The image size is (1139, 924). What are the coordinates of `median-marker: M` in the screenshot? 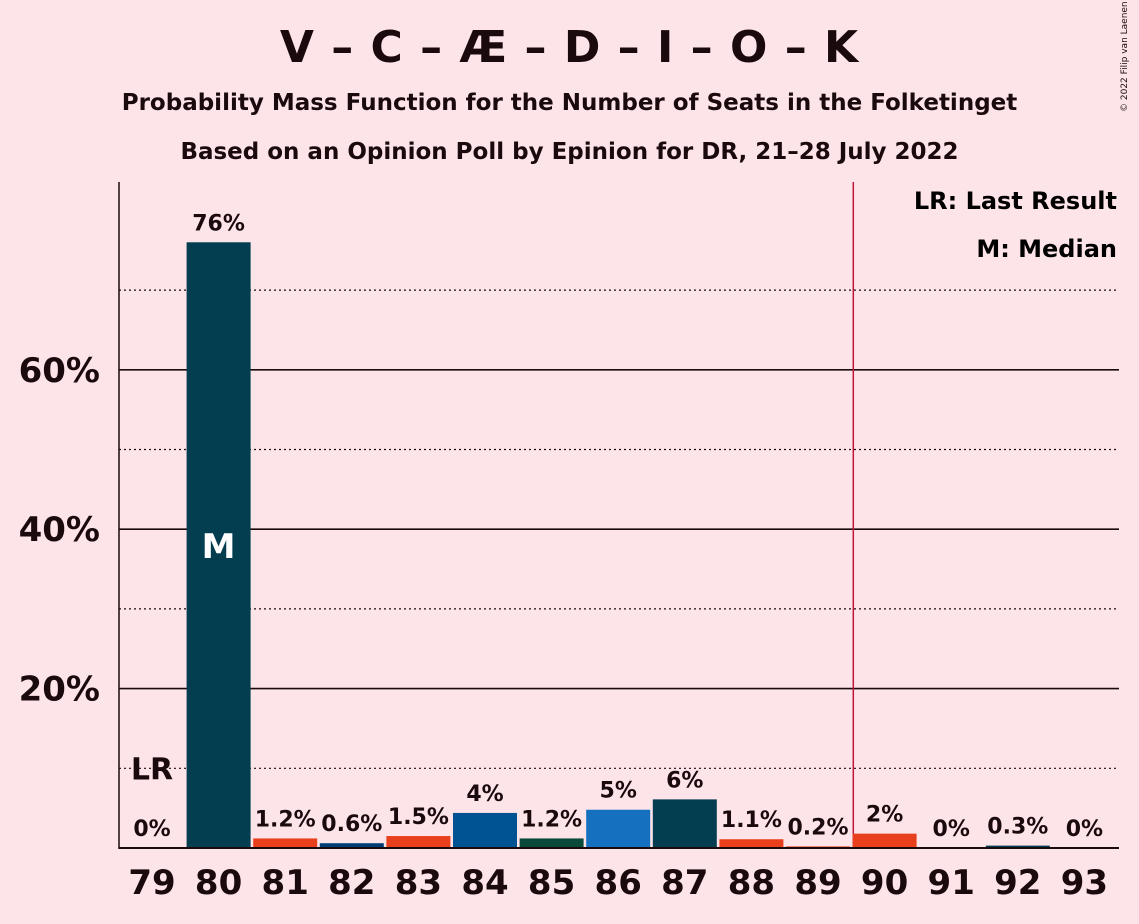 It's located at (219, 547).